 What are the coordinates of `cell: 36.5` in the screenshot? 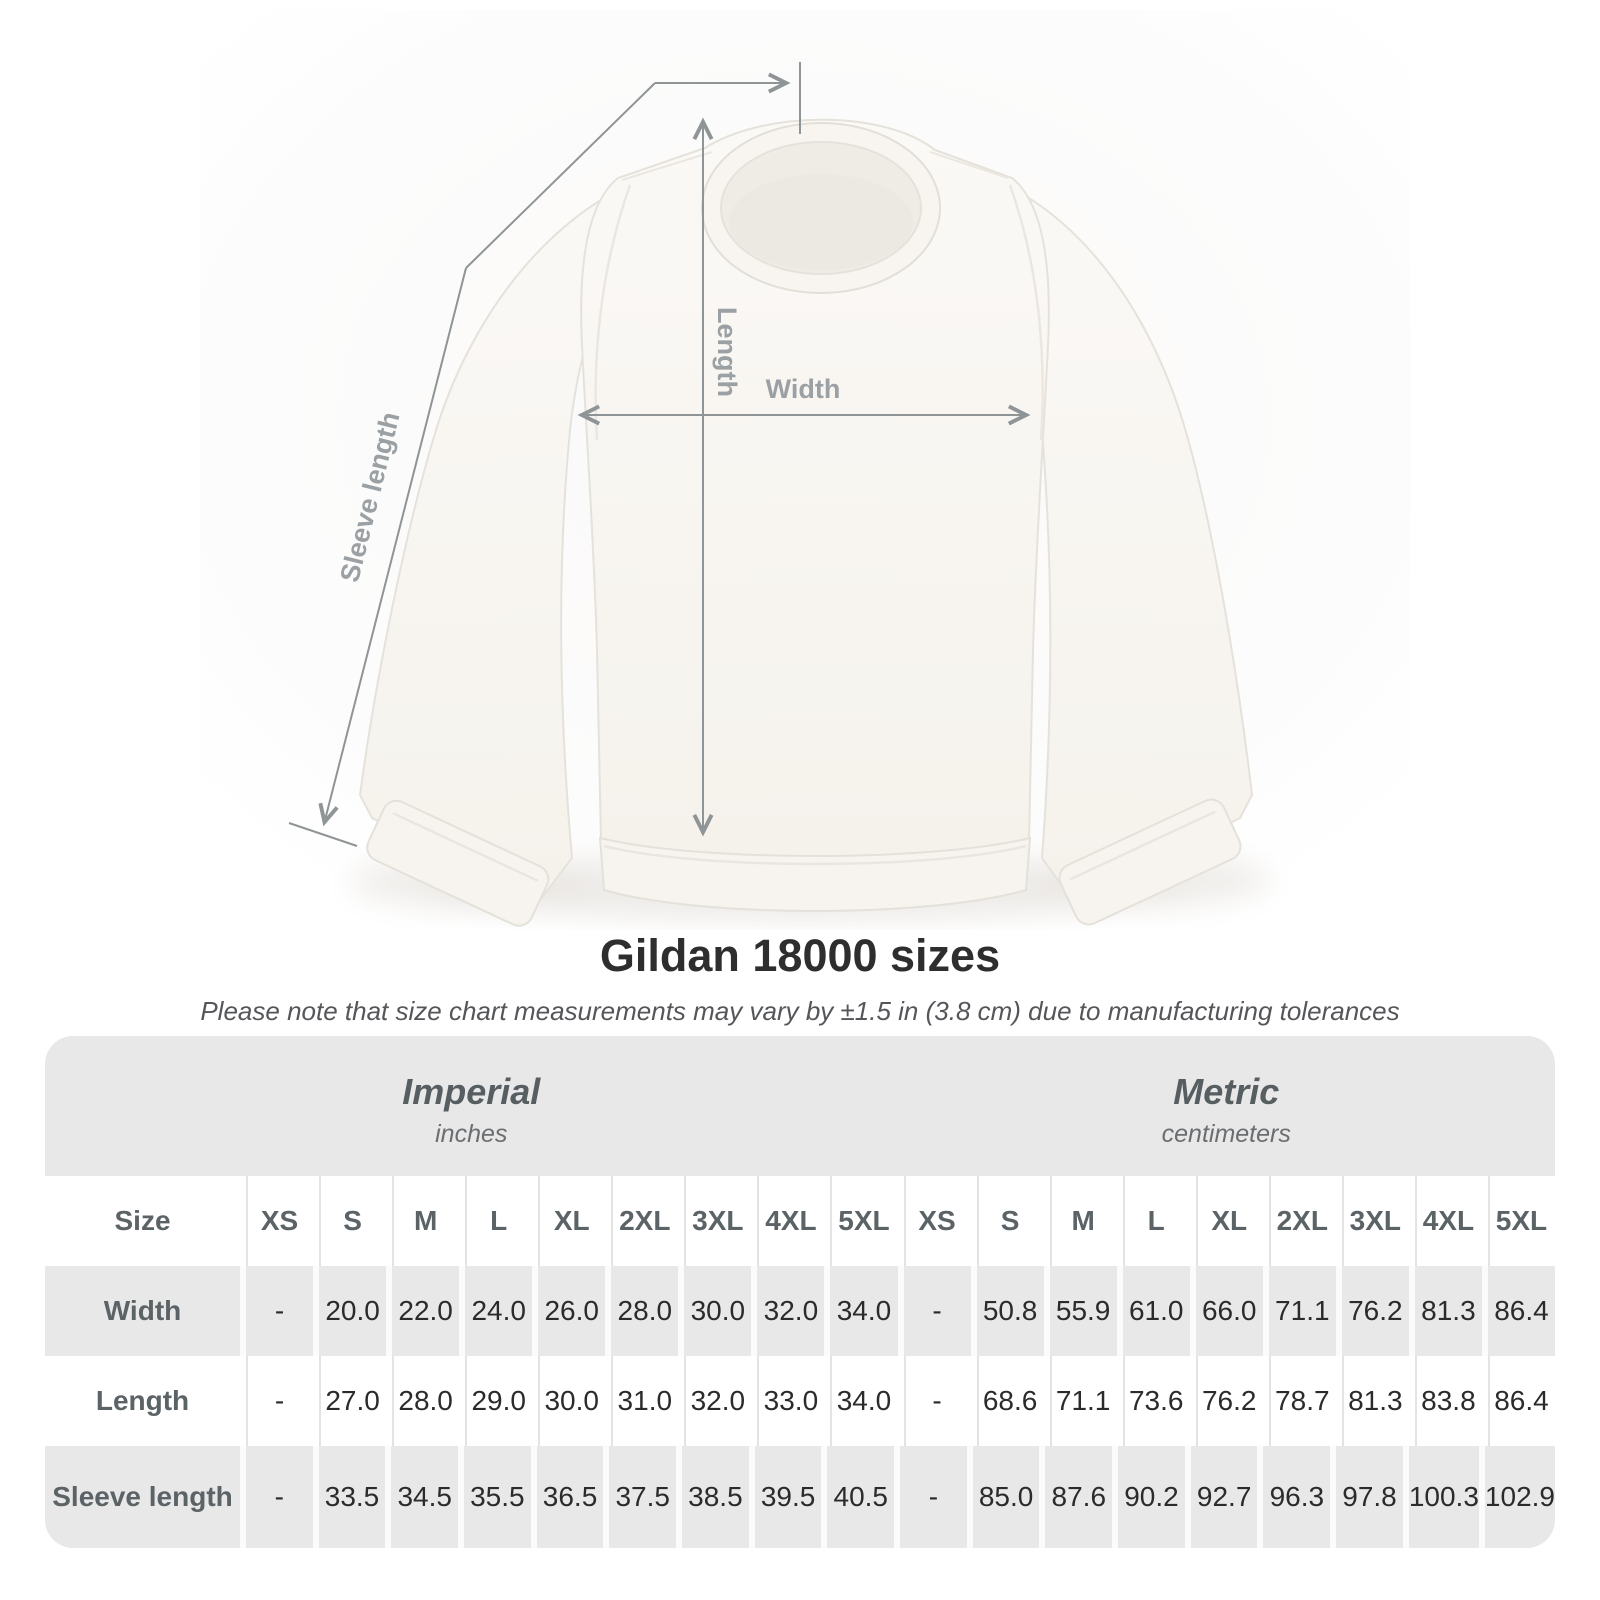 It's located at (567, 1497).